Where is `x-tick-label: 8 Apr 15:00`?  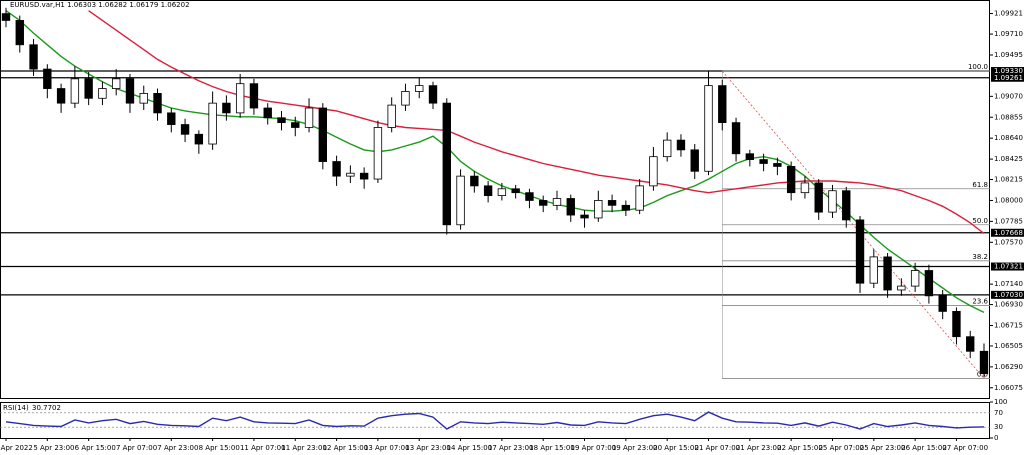 x-tick-label: 8 Apr 15:00 is located at coordinates (219, 448).